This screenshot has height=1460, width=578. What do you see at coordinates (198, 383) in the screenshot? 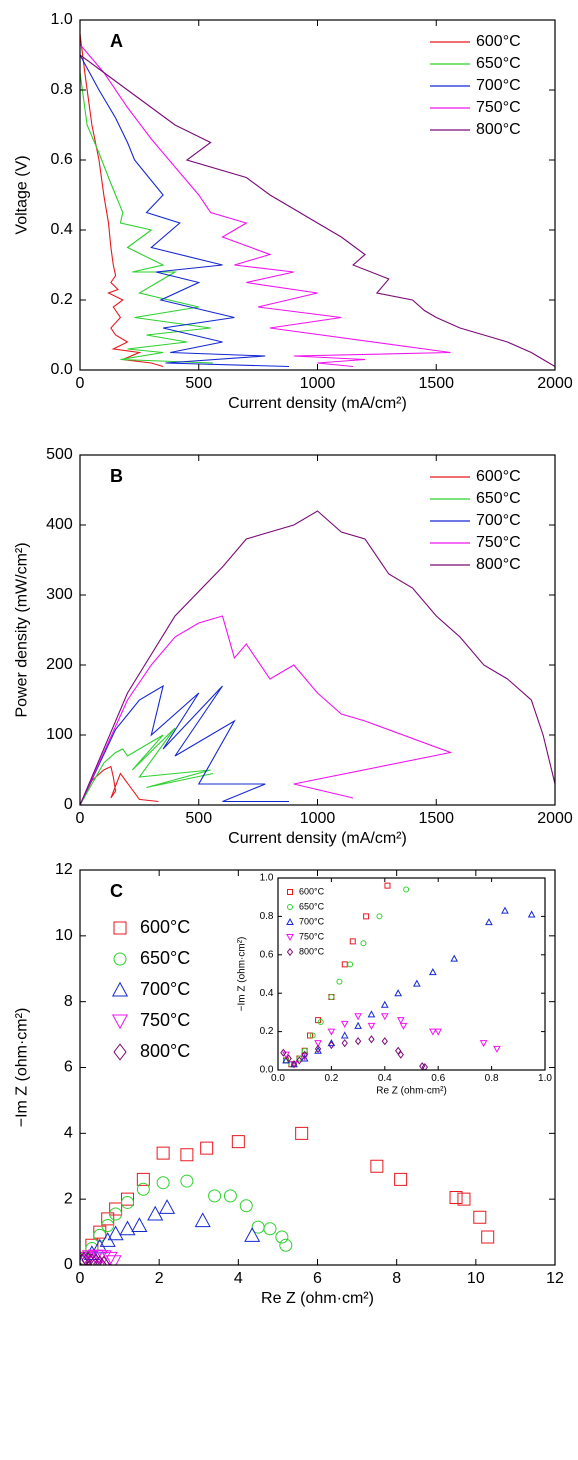
I see `x-tick-label: 500` at bounding box center [198, 383].